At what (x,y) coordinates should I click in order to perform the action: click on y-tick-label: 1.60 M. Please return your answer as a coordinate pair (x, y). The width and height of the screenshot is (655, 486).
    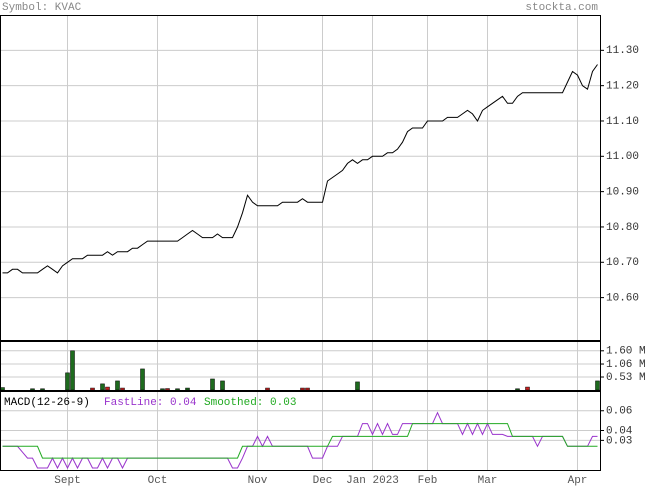
    Looking at the image, I should click on (626, 352).